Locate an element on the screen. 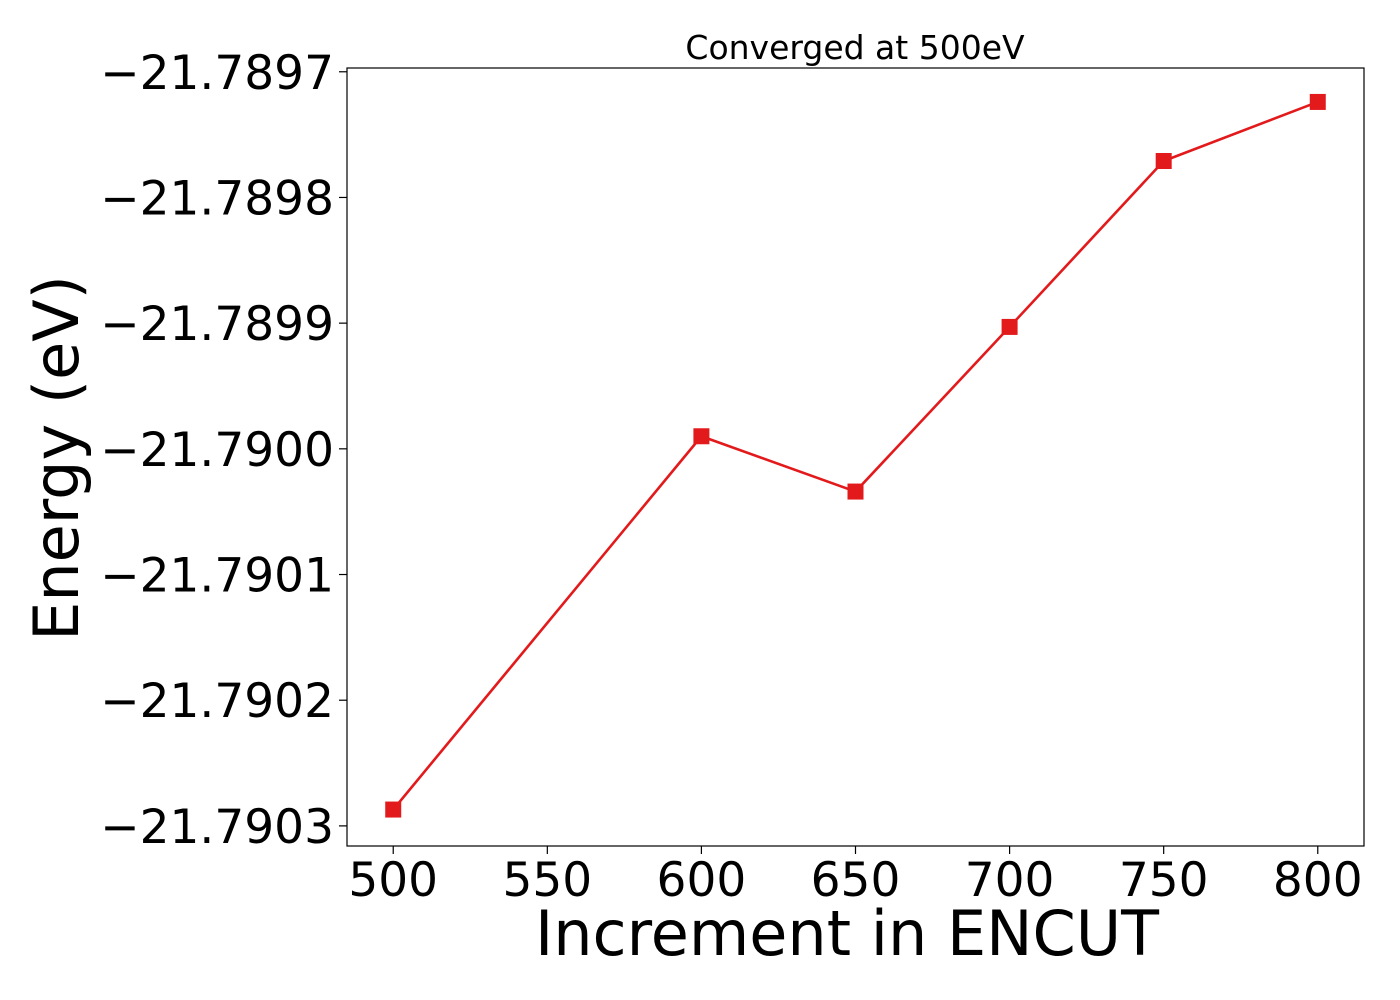 The image size is (1400, 1000). y-tick-label: −21.7902 is located at coordinates (217, 701).